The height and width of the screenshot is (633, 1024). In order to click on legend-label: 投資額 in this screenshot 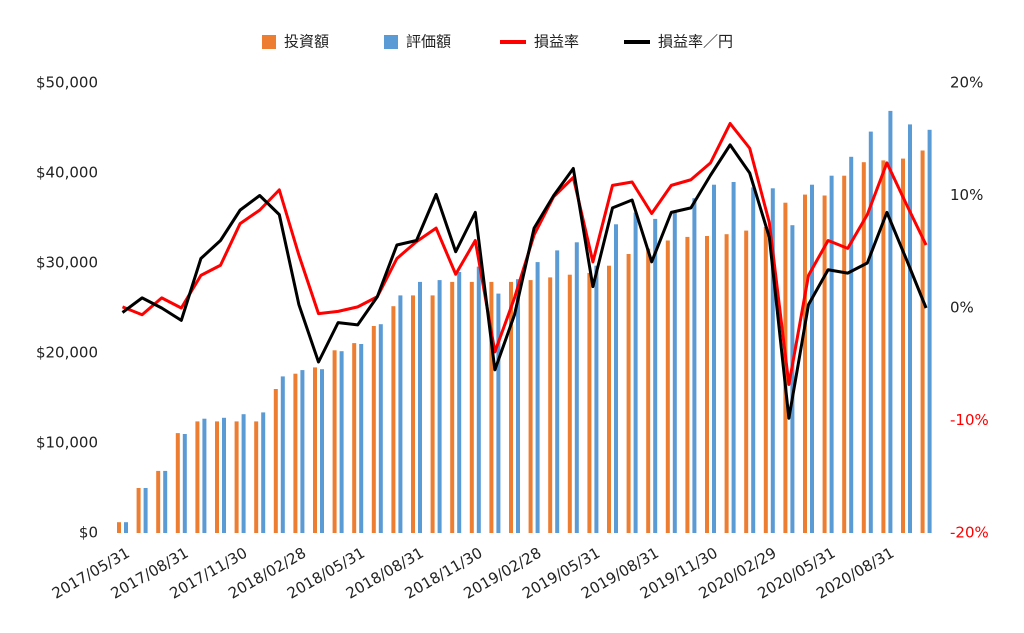, I will do `click(306, 42)`.